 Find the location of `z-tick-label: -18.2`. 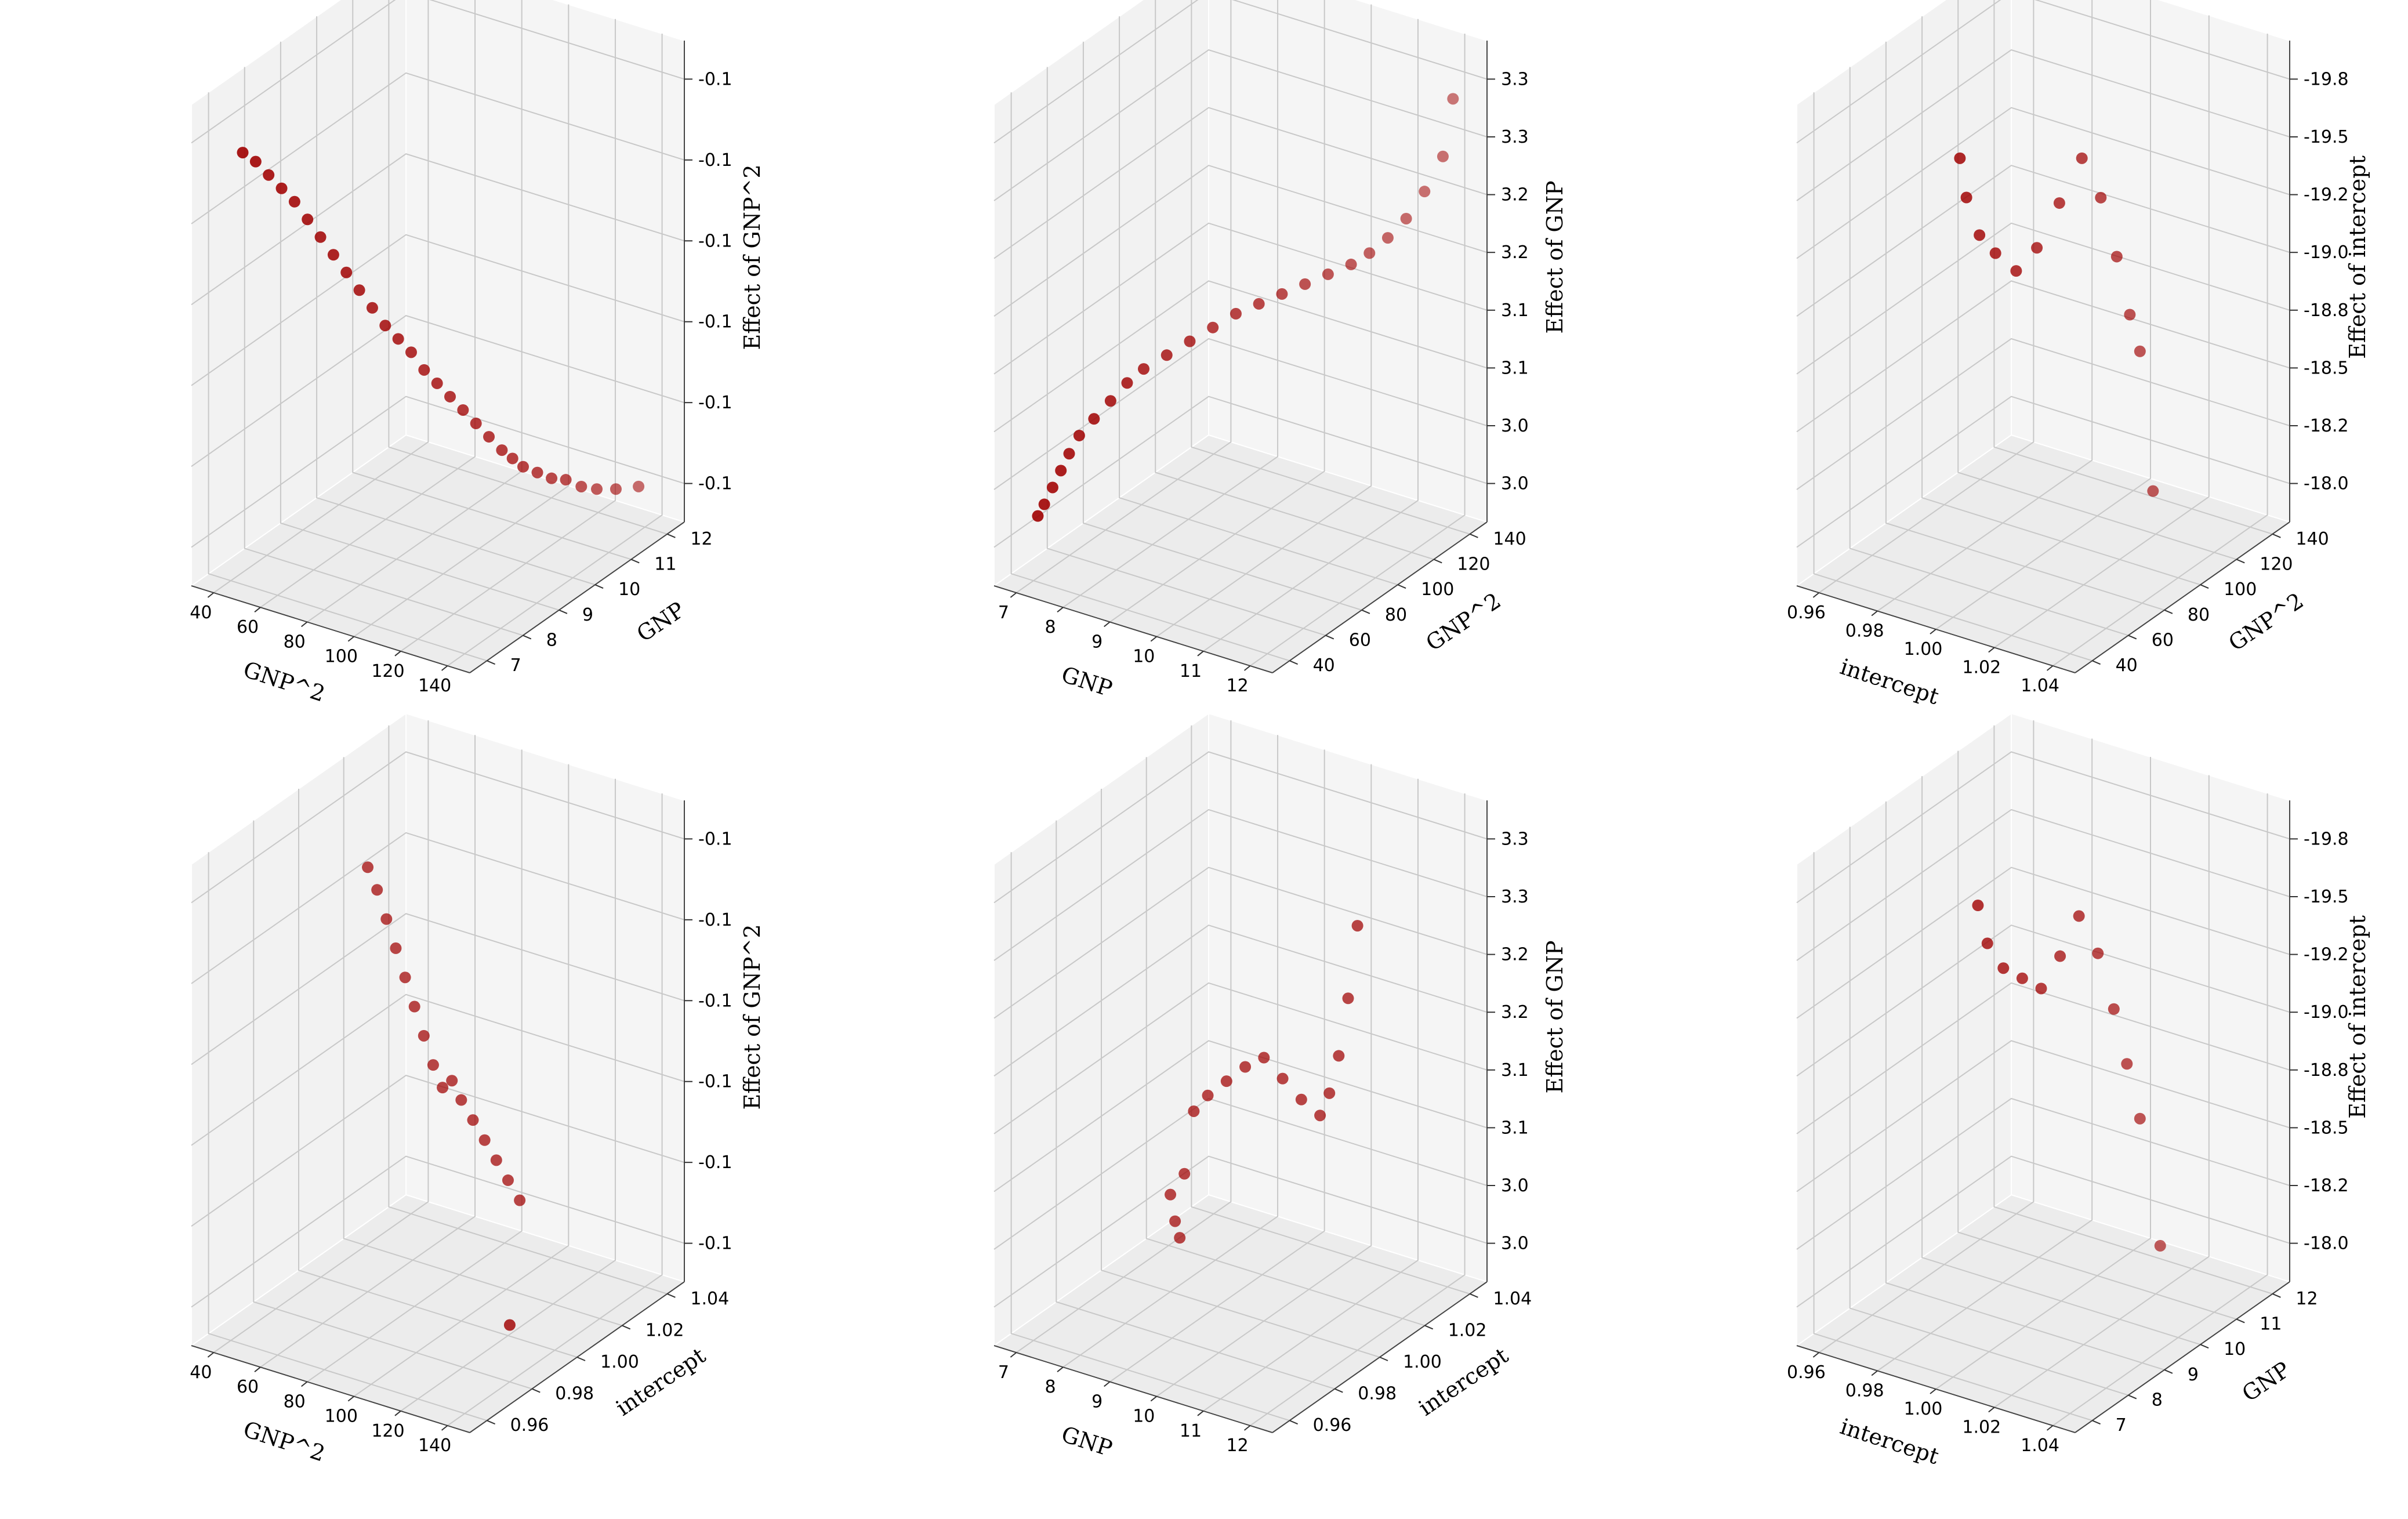

z-tick-label: -18.2 is located at coordinates (2326, 1186).